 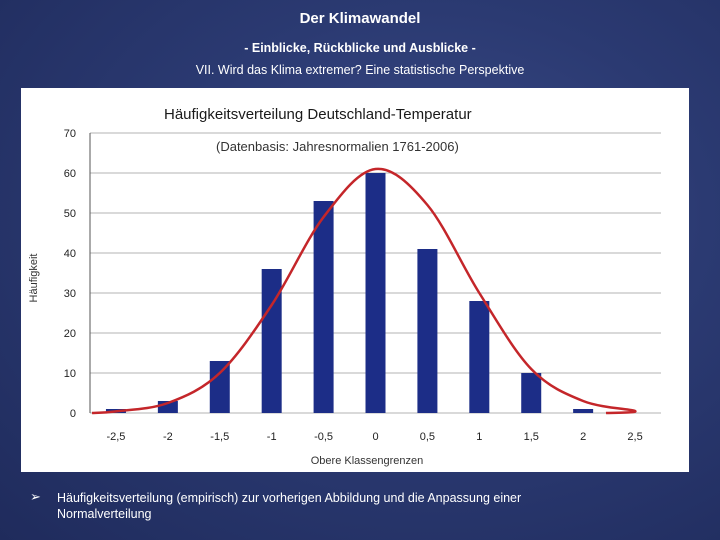 I want to click on x-tick-label: 2, so click(x=583, y=437).